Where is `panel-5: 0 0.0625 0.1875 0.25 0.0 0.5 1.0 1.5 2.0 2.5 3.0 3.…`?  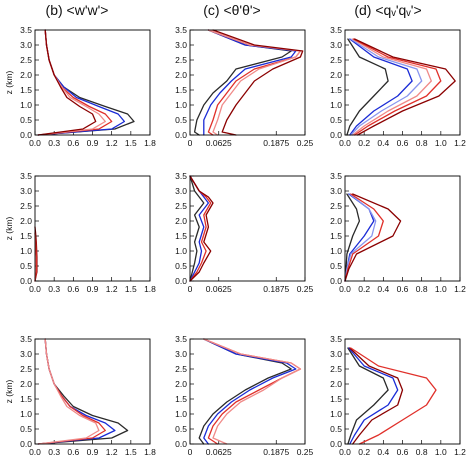 panel-5: 0 0.0625 0.1875 0.25 0.0 0.5 1.0 1.5 2.0 2.5 3.0 3.… is located at coordinates (244, 232).